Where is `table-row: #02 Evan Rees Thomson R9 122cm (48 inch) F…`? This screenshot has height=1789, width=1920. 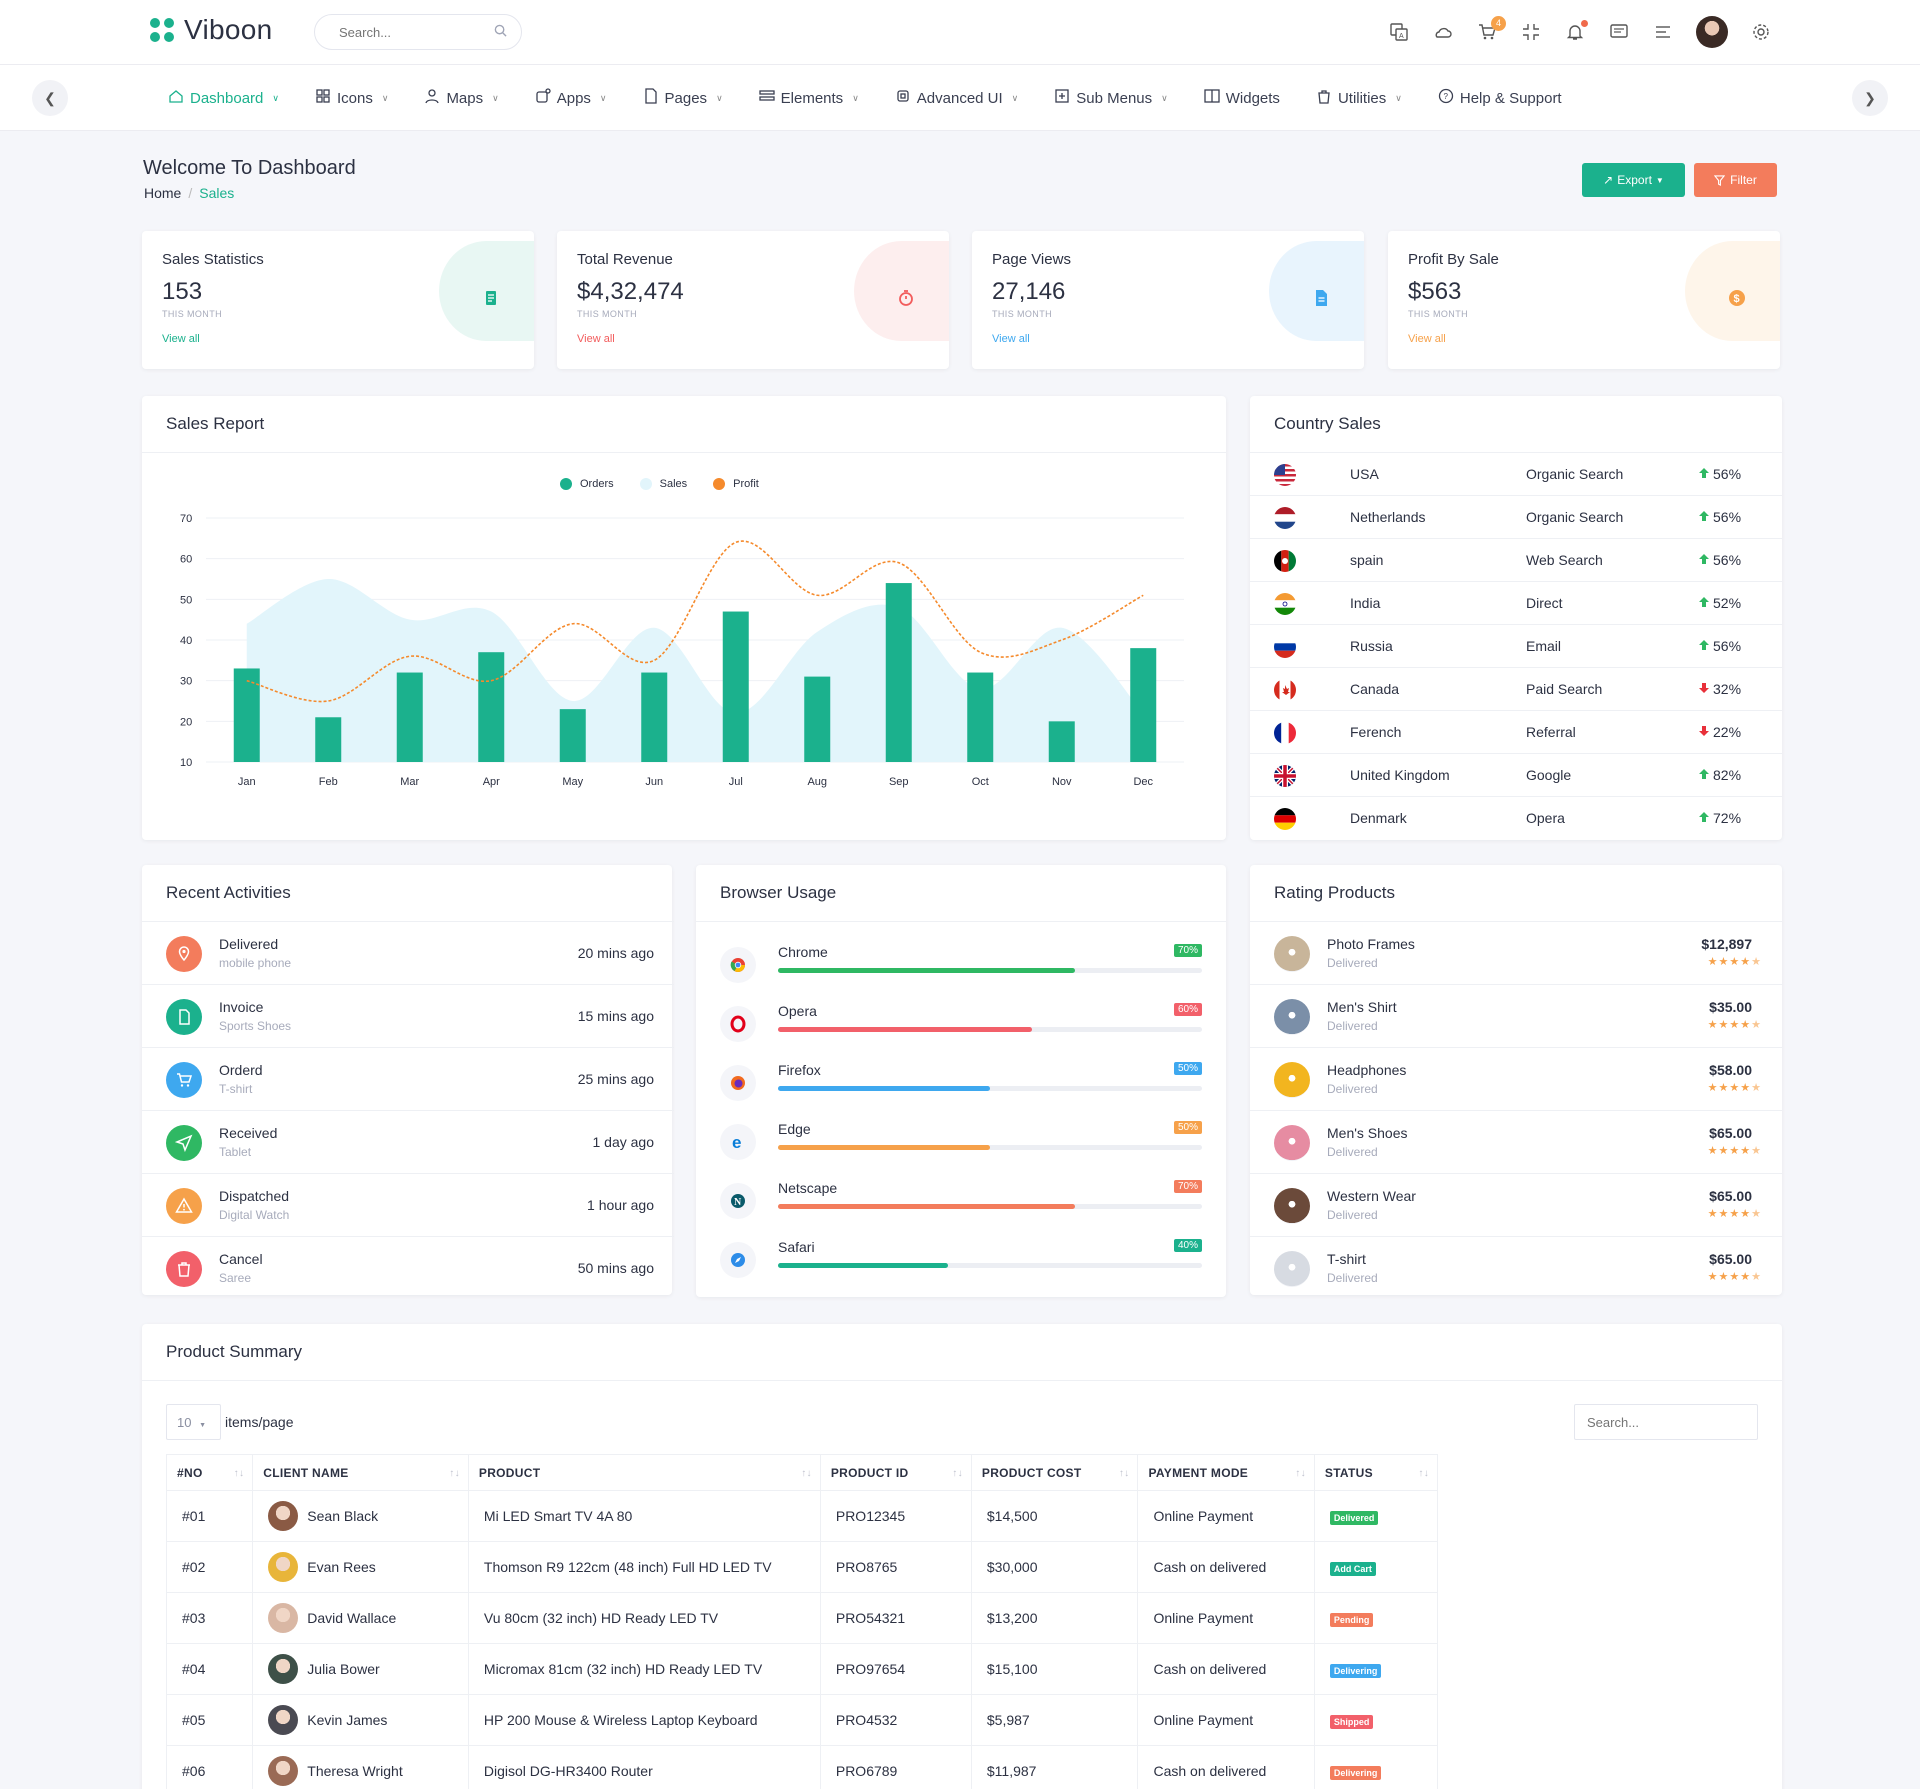
table-row: #02 Evan Rees Thomson R9 122cm (48 inch) F… is located at coordinates (802, 1567).